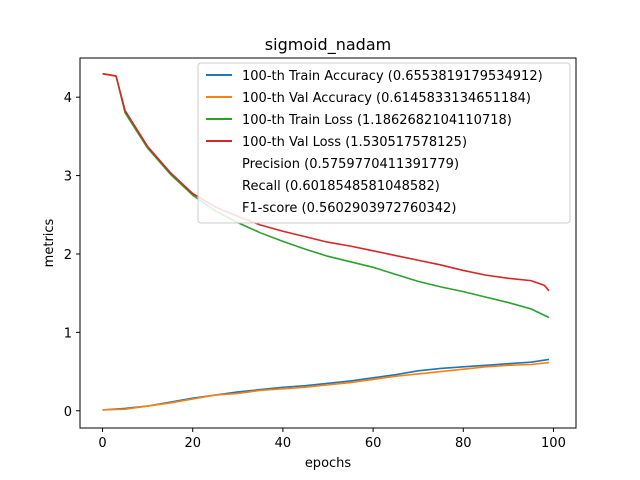  I want to click on legend-entry-label: Recall (0.6018548581048582), so click(341, 186).